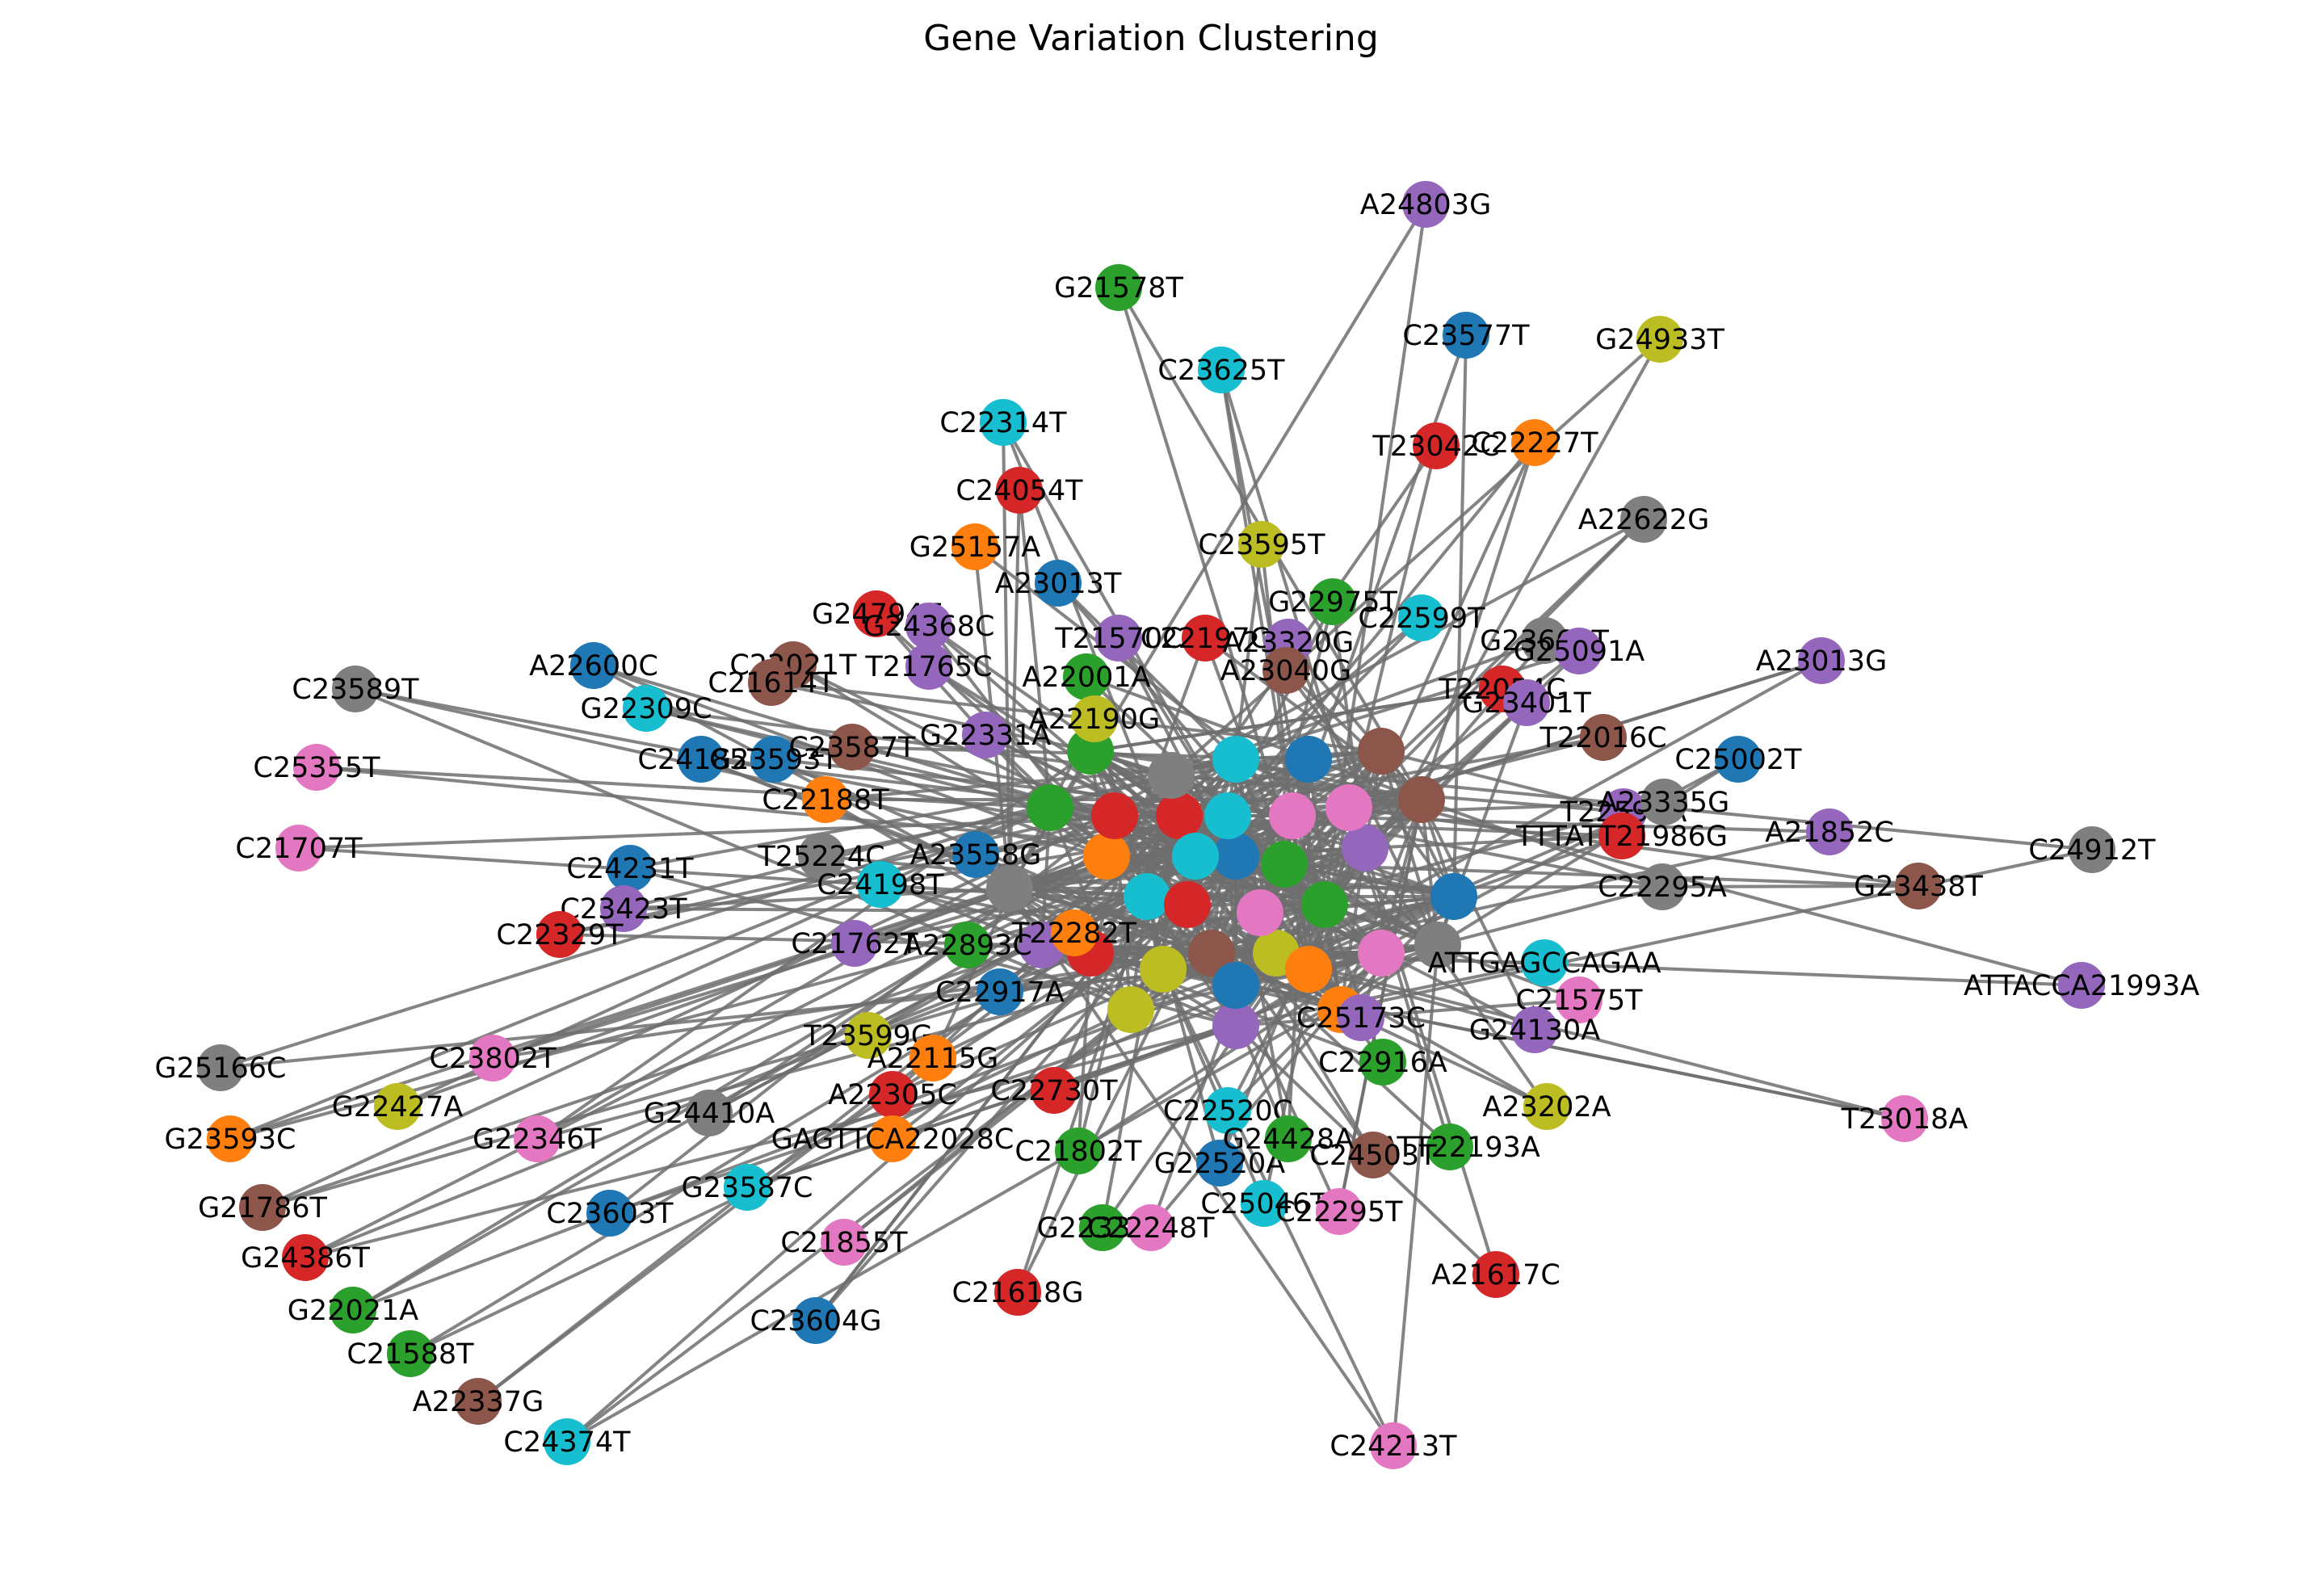 Image resolution: width=2302 pixels, height=1596 pixels. I want to click on graph-node: GAGTTCA22028C, so click(892, 1138).